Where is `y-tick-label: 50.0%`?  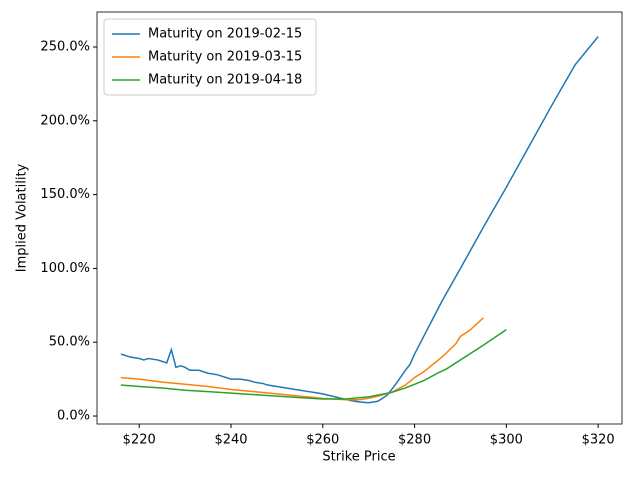
y-tick-label: 50.0% is located at coordinates (69, 342).